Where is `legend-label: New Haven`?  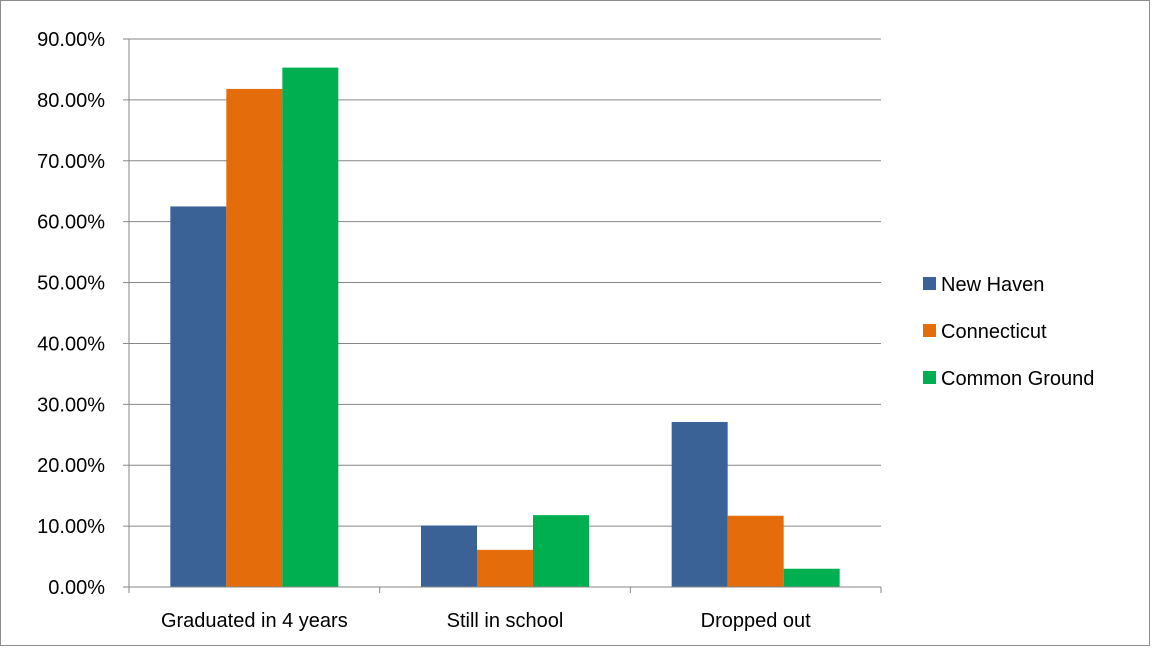
legend-label: New Haven is located at coordinates (992, 285).